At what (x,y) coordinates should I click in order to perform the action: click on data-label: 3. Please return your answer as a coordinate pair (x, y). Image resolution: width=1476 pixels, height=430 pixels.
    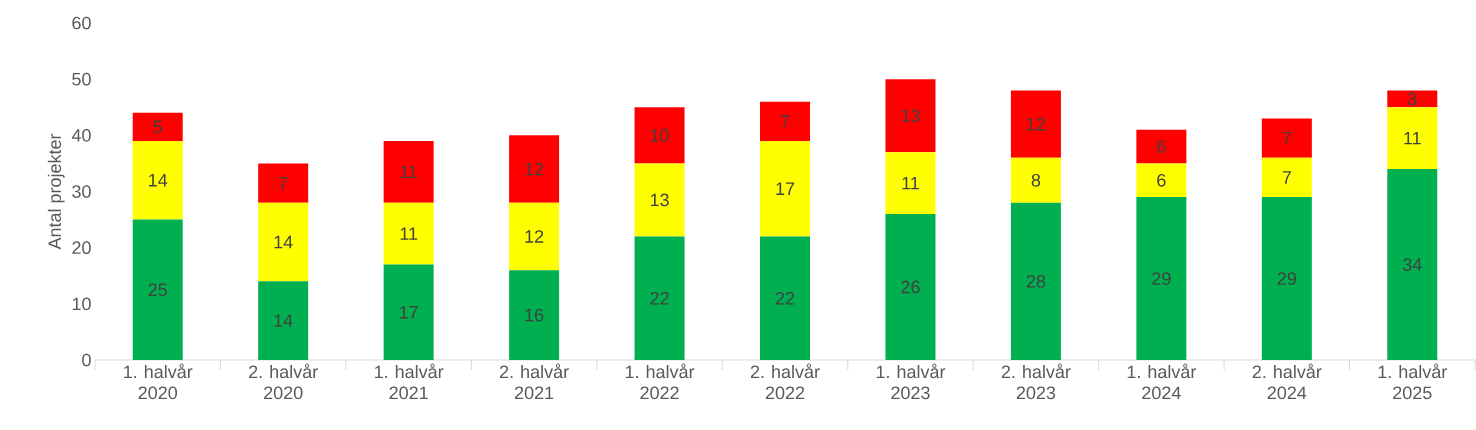
    Looking at the image, I should click on (1412, 99).